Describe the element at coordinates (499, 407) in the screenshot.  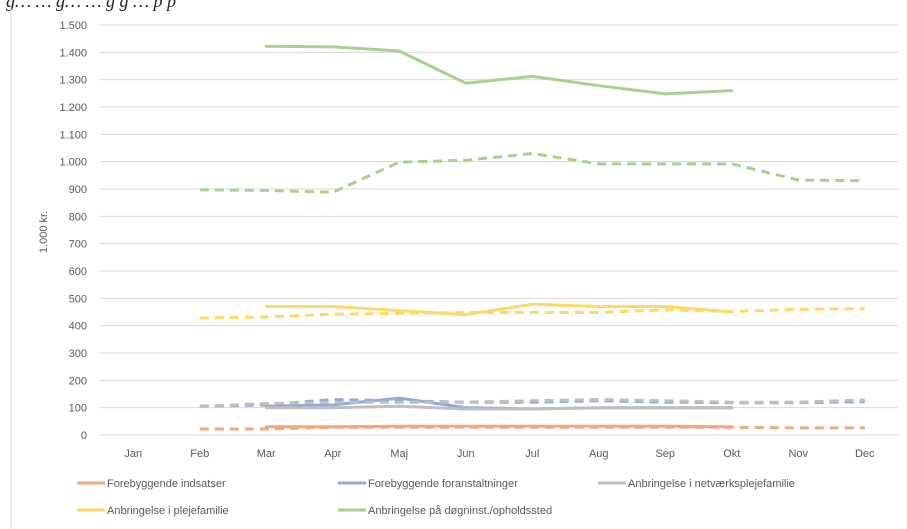
I see `series-line-4-solid` at that location.